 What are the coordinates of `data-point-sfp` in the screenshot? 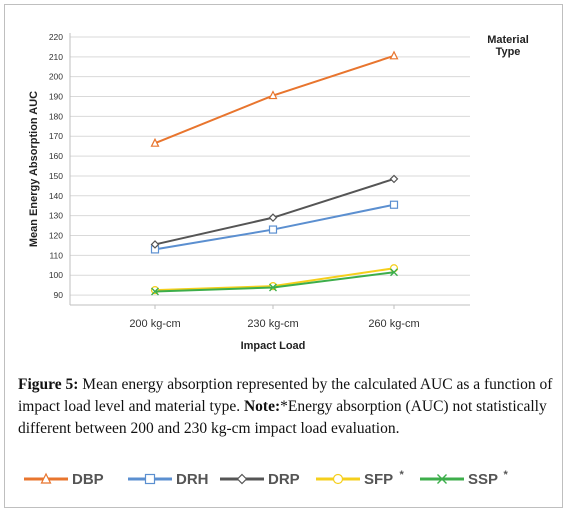 It's located at (155, 290).